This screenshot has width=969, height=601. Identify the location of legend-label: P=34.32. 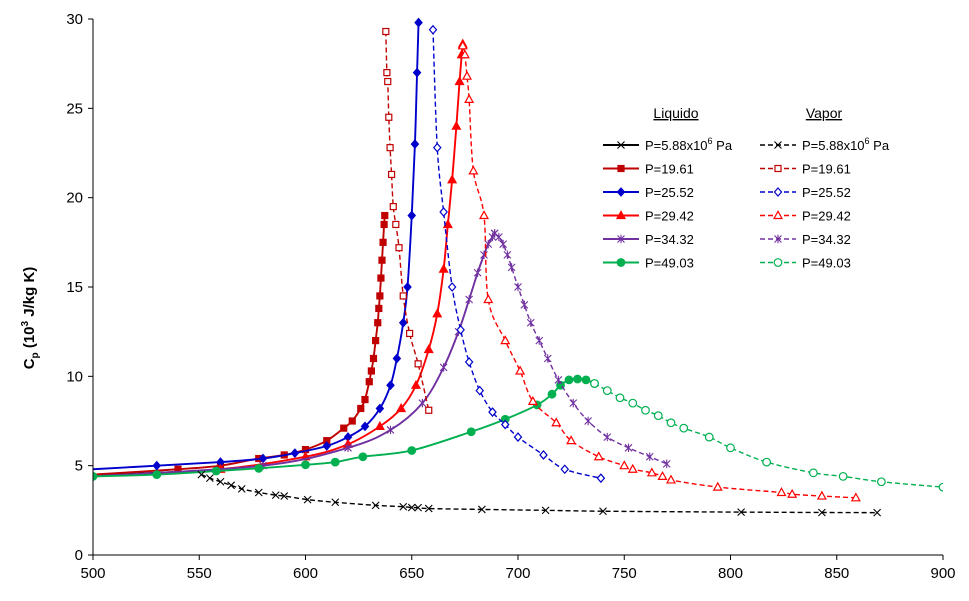
(669, 239).